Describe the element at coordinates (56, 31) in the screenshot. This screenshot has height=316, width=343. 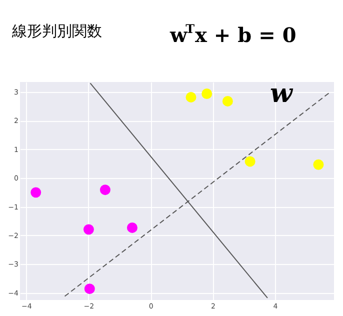
I see `chart-title: 線形判別関数` at that location.